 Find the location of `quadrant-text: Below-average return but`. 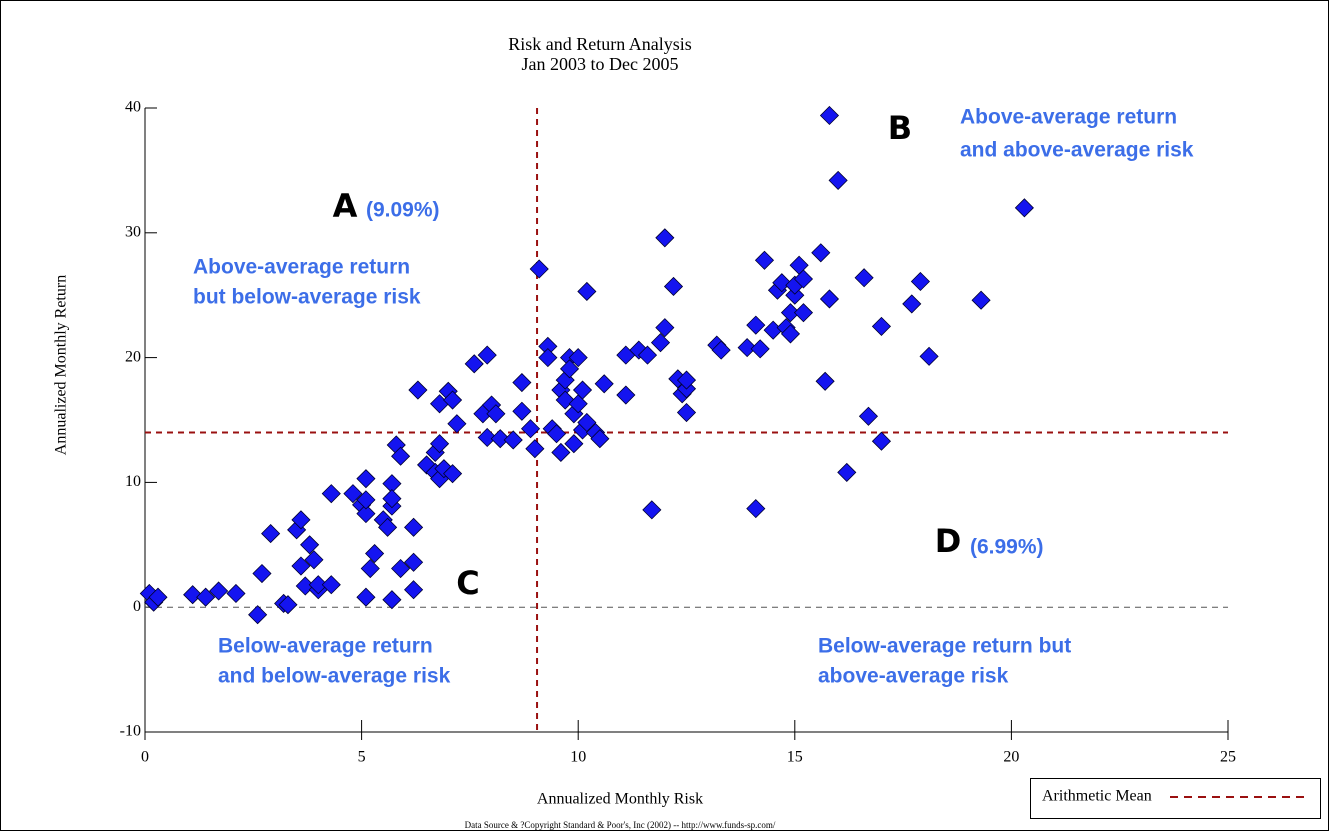

quadrant-text: Below-average return but is located at coordinates (944, 646).